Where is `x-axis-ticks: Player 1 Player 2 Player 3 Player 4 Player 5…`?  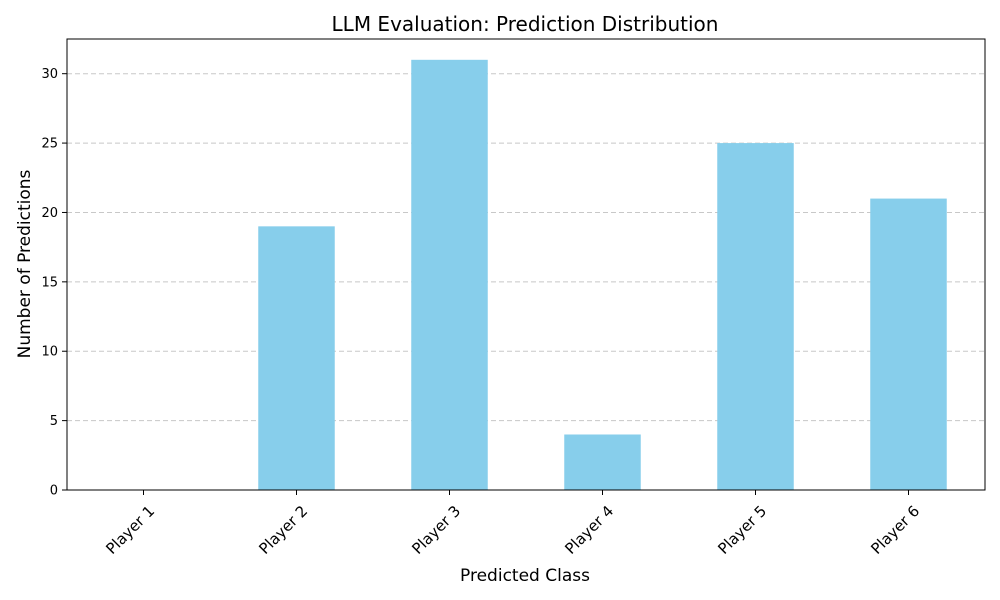
x-axis-ticks: Player 1 Player 2 Player 3 Player 4 Player 5… is located at coordinates (512, 524).